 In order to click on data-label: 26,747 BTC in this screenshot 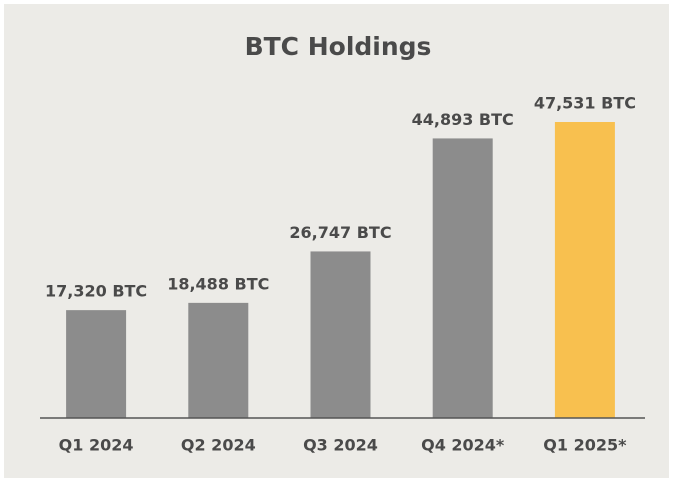, I will do `click(340, 232)`.